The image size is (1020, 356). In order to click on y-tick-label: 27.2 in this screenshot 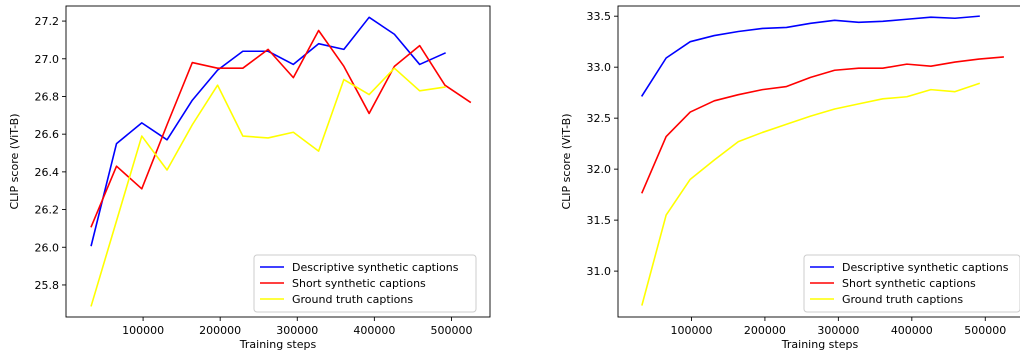, I will do `click(47, 21)`.